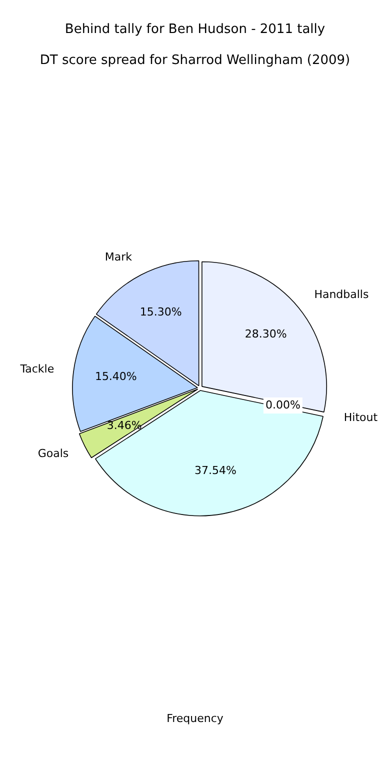  What do you see at coordinates (118, 257) in the screenshot?
I see `slice-label: Mark` at bounding box center [118, 257].